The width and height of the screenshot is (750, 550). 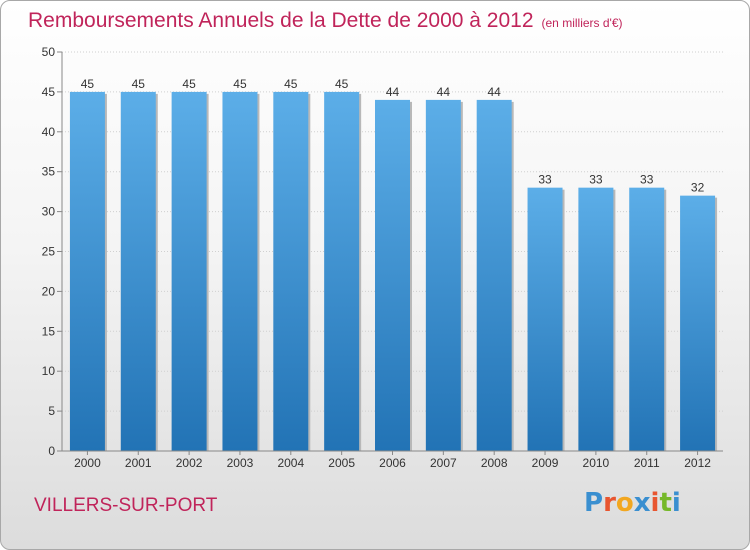 I want to click on y-tick-label: 0, so click(x=51, y=451).